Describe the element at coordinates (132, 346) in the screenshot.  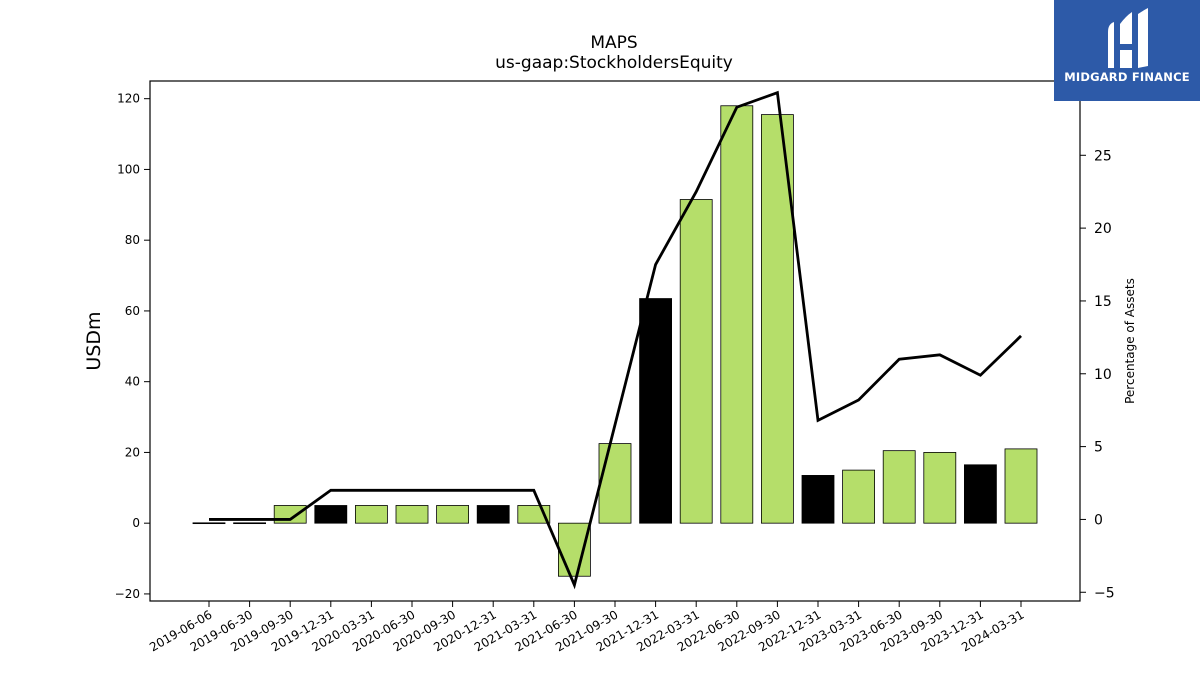
I see `y-axis-left: −20 0 20 40 60 80 100 120` at that location.